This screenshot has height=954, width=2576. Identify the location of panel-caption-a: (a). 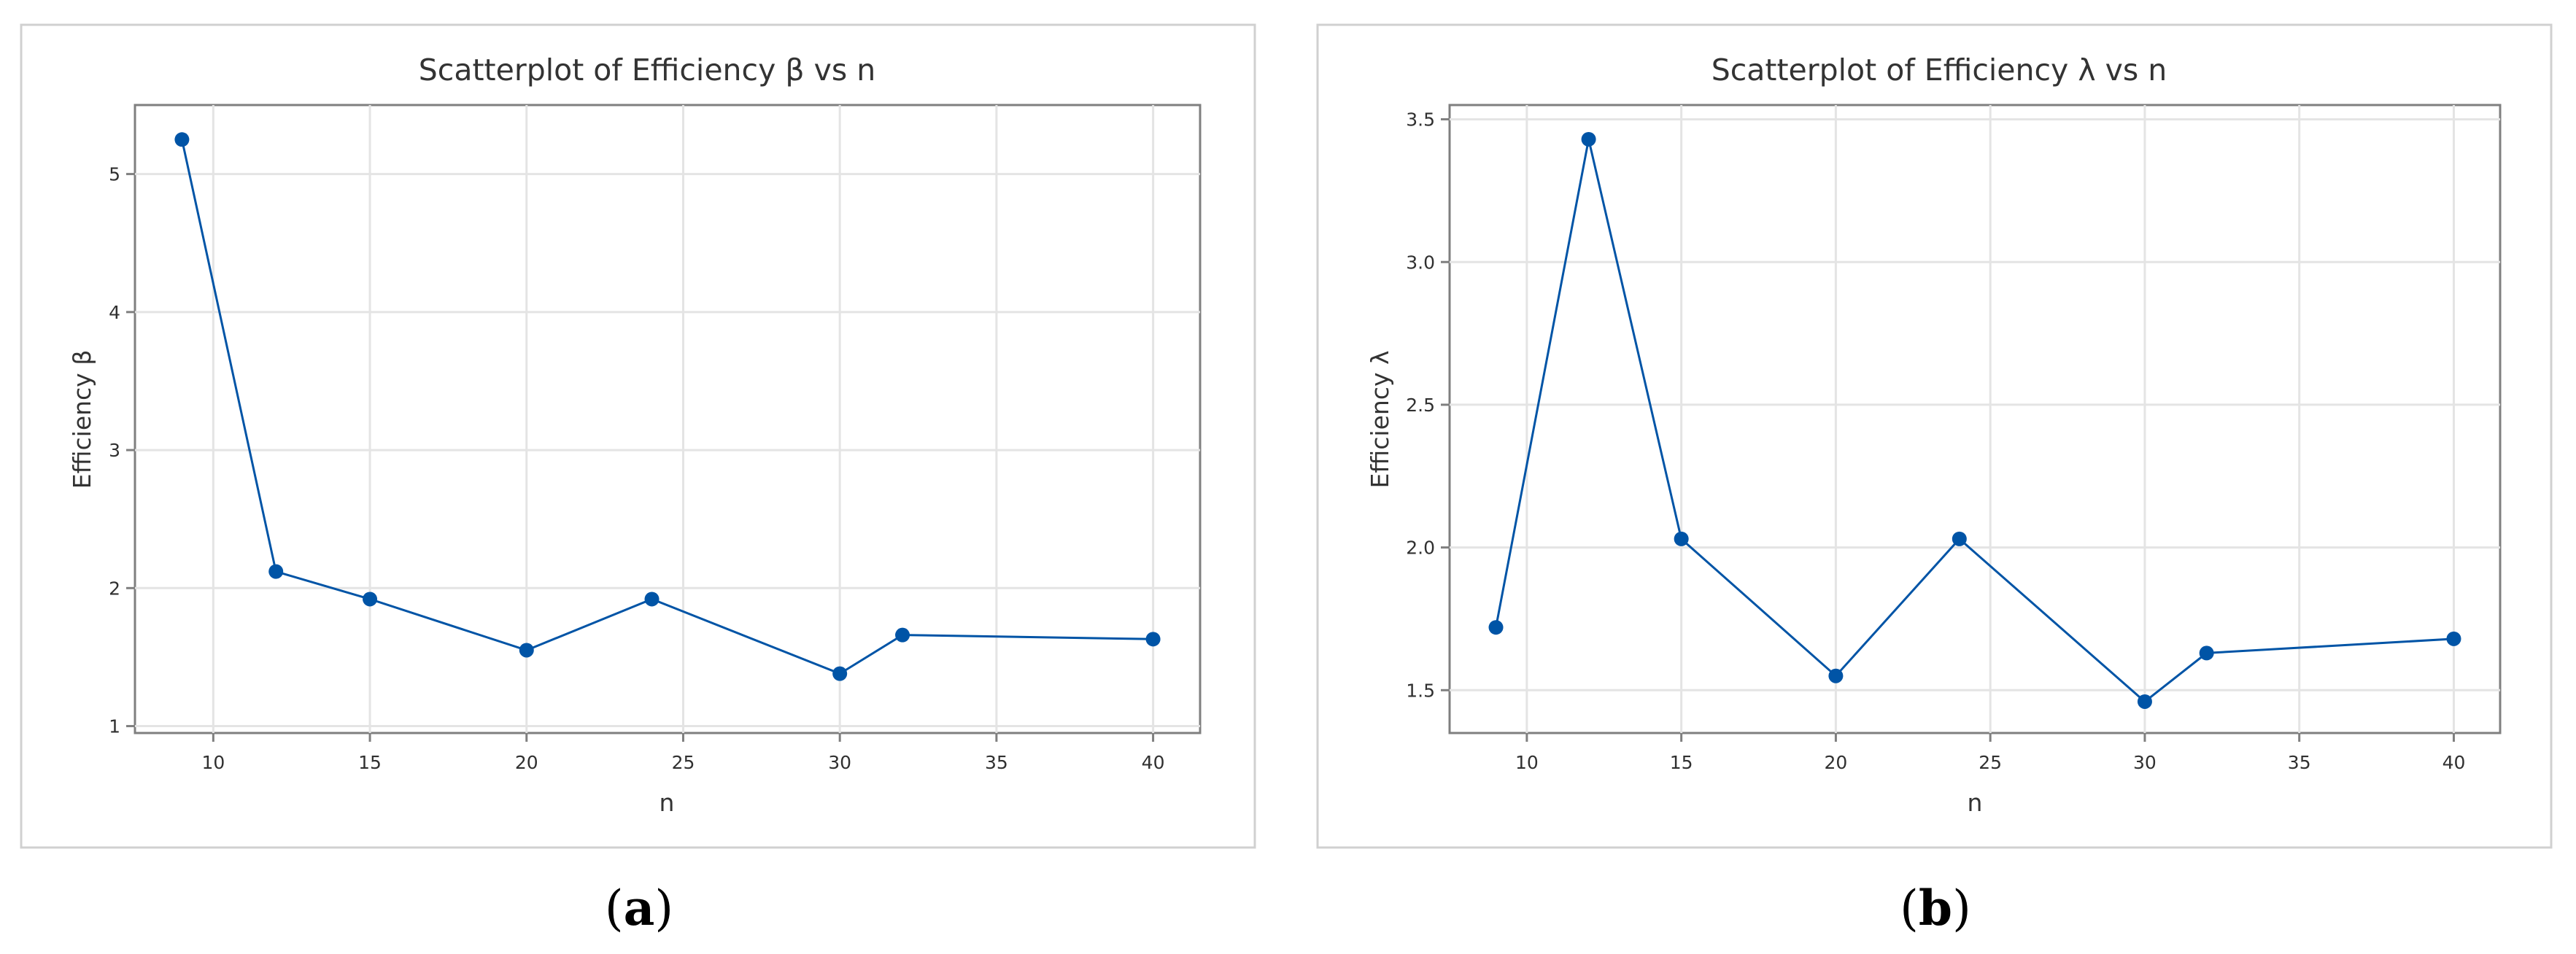
(639, 908).